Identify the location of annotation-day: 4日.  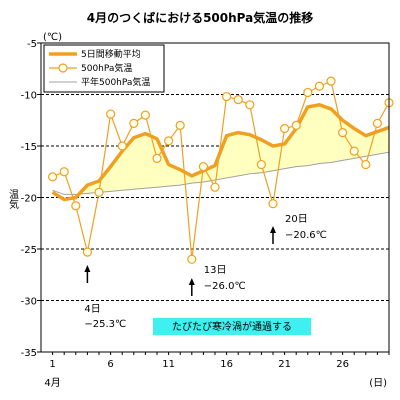
(92, 309).